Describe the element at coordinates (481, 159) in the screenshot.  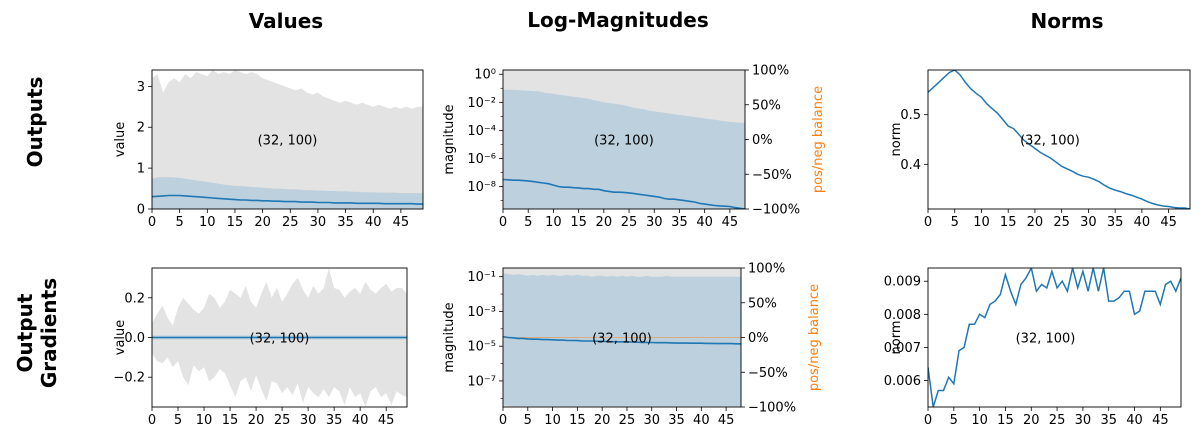
I see `y-tick-label: 10⁻⁶` at that location.